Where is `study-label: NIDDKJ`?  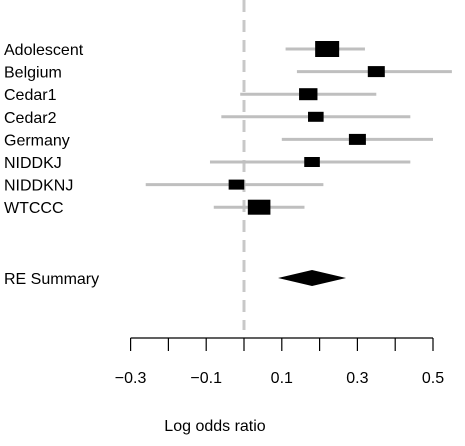 study-label: NIDDKJ is located at coordinates (33, 163).